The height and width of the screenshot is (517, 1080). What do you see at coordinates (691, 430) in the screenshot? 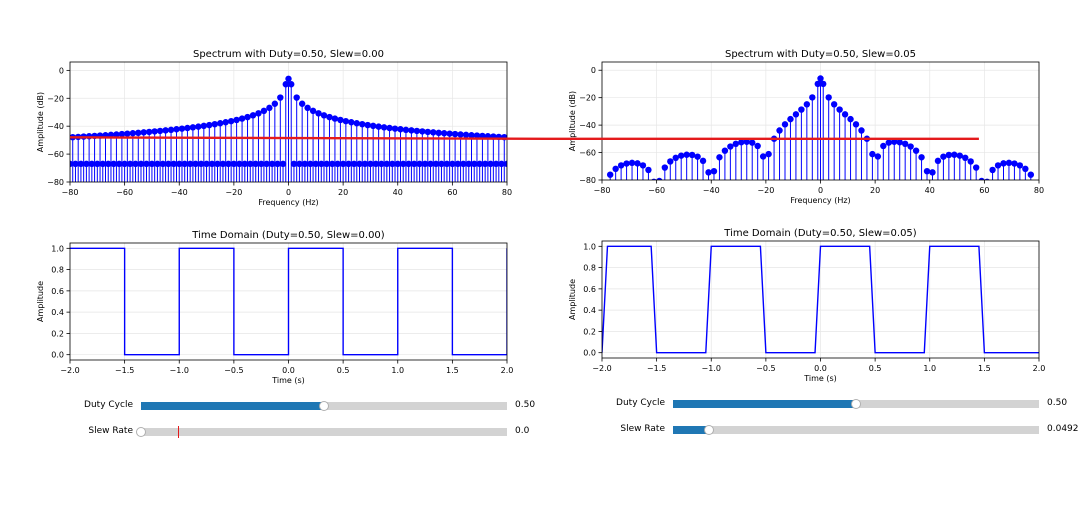
I see `slew-rate-slider-fill` at bounding box center [691, 430].